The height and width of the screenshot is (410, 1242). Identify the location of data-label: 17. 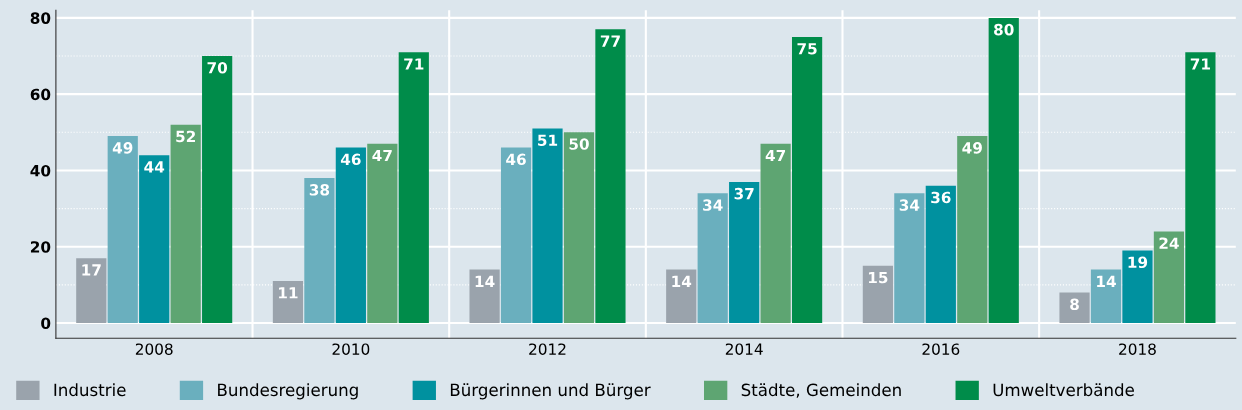
(91, 270).